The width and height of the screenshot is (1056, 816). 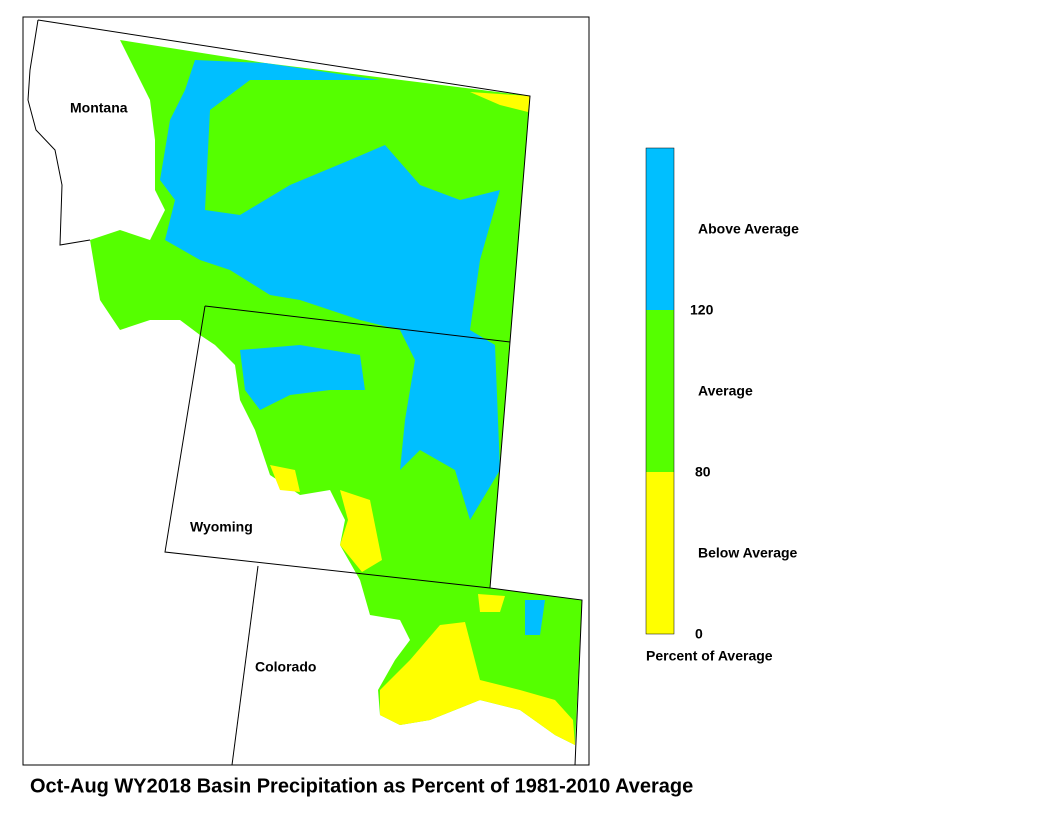 I want to click on state-label: Colorado, so click(x=285, y=667).